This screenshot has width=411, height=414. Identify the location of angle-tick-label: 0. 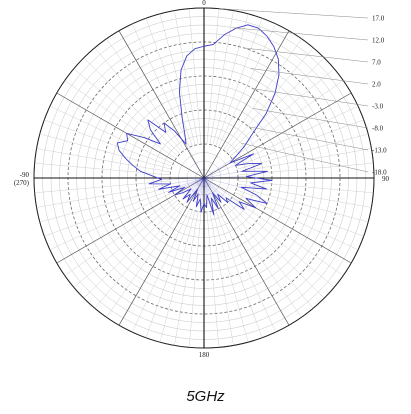
(204, 3).